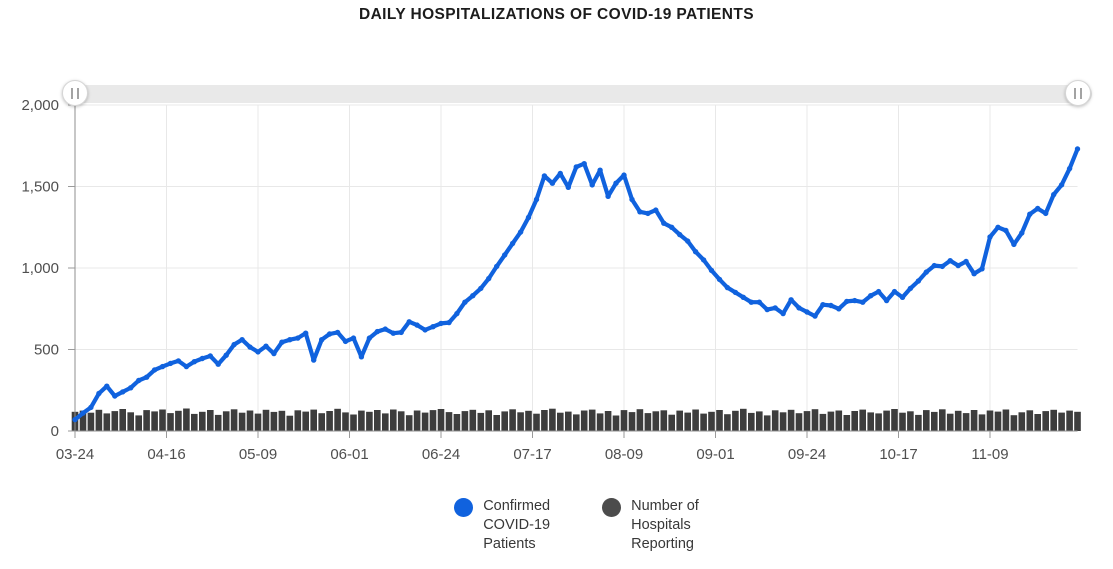  Describe the element at coordinates (40, 268) in the screenshot. I see `svg-text: 1,000` at that location.